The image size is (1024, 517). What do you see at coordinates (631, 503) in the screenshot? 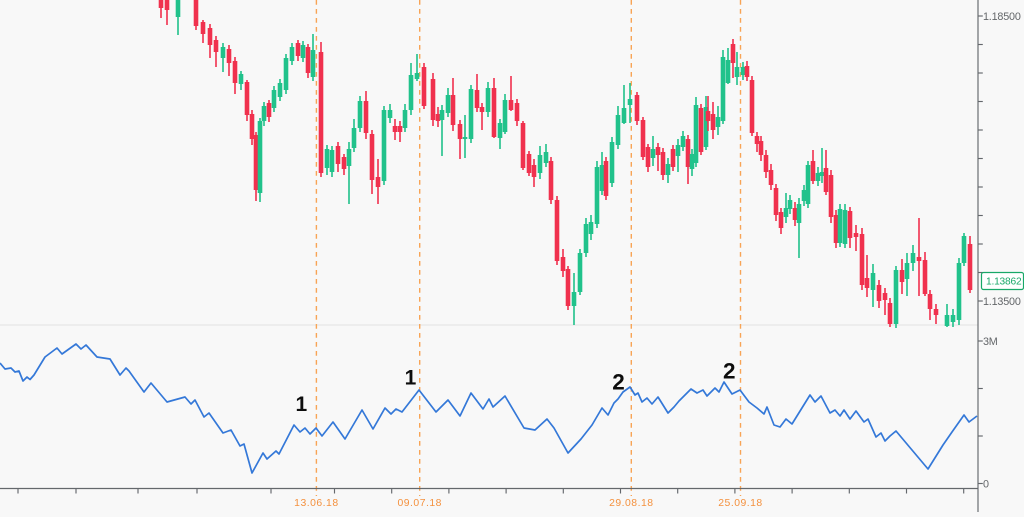
I see `svg-text: 29.08.18` at bounding box center [631, 503].